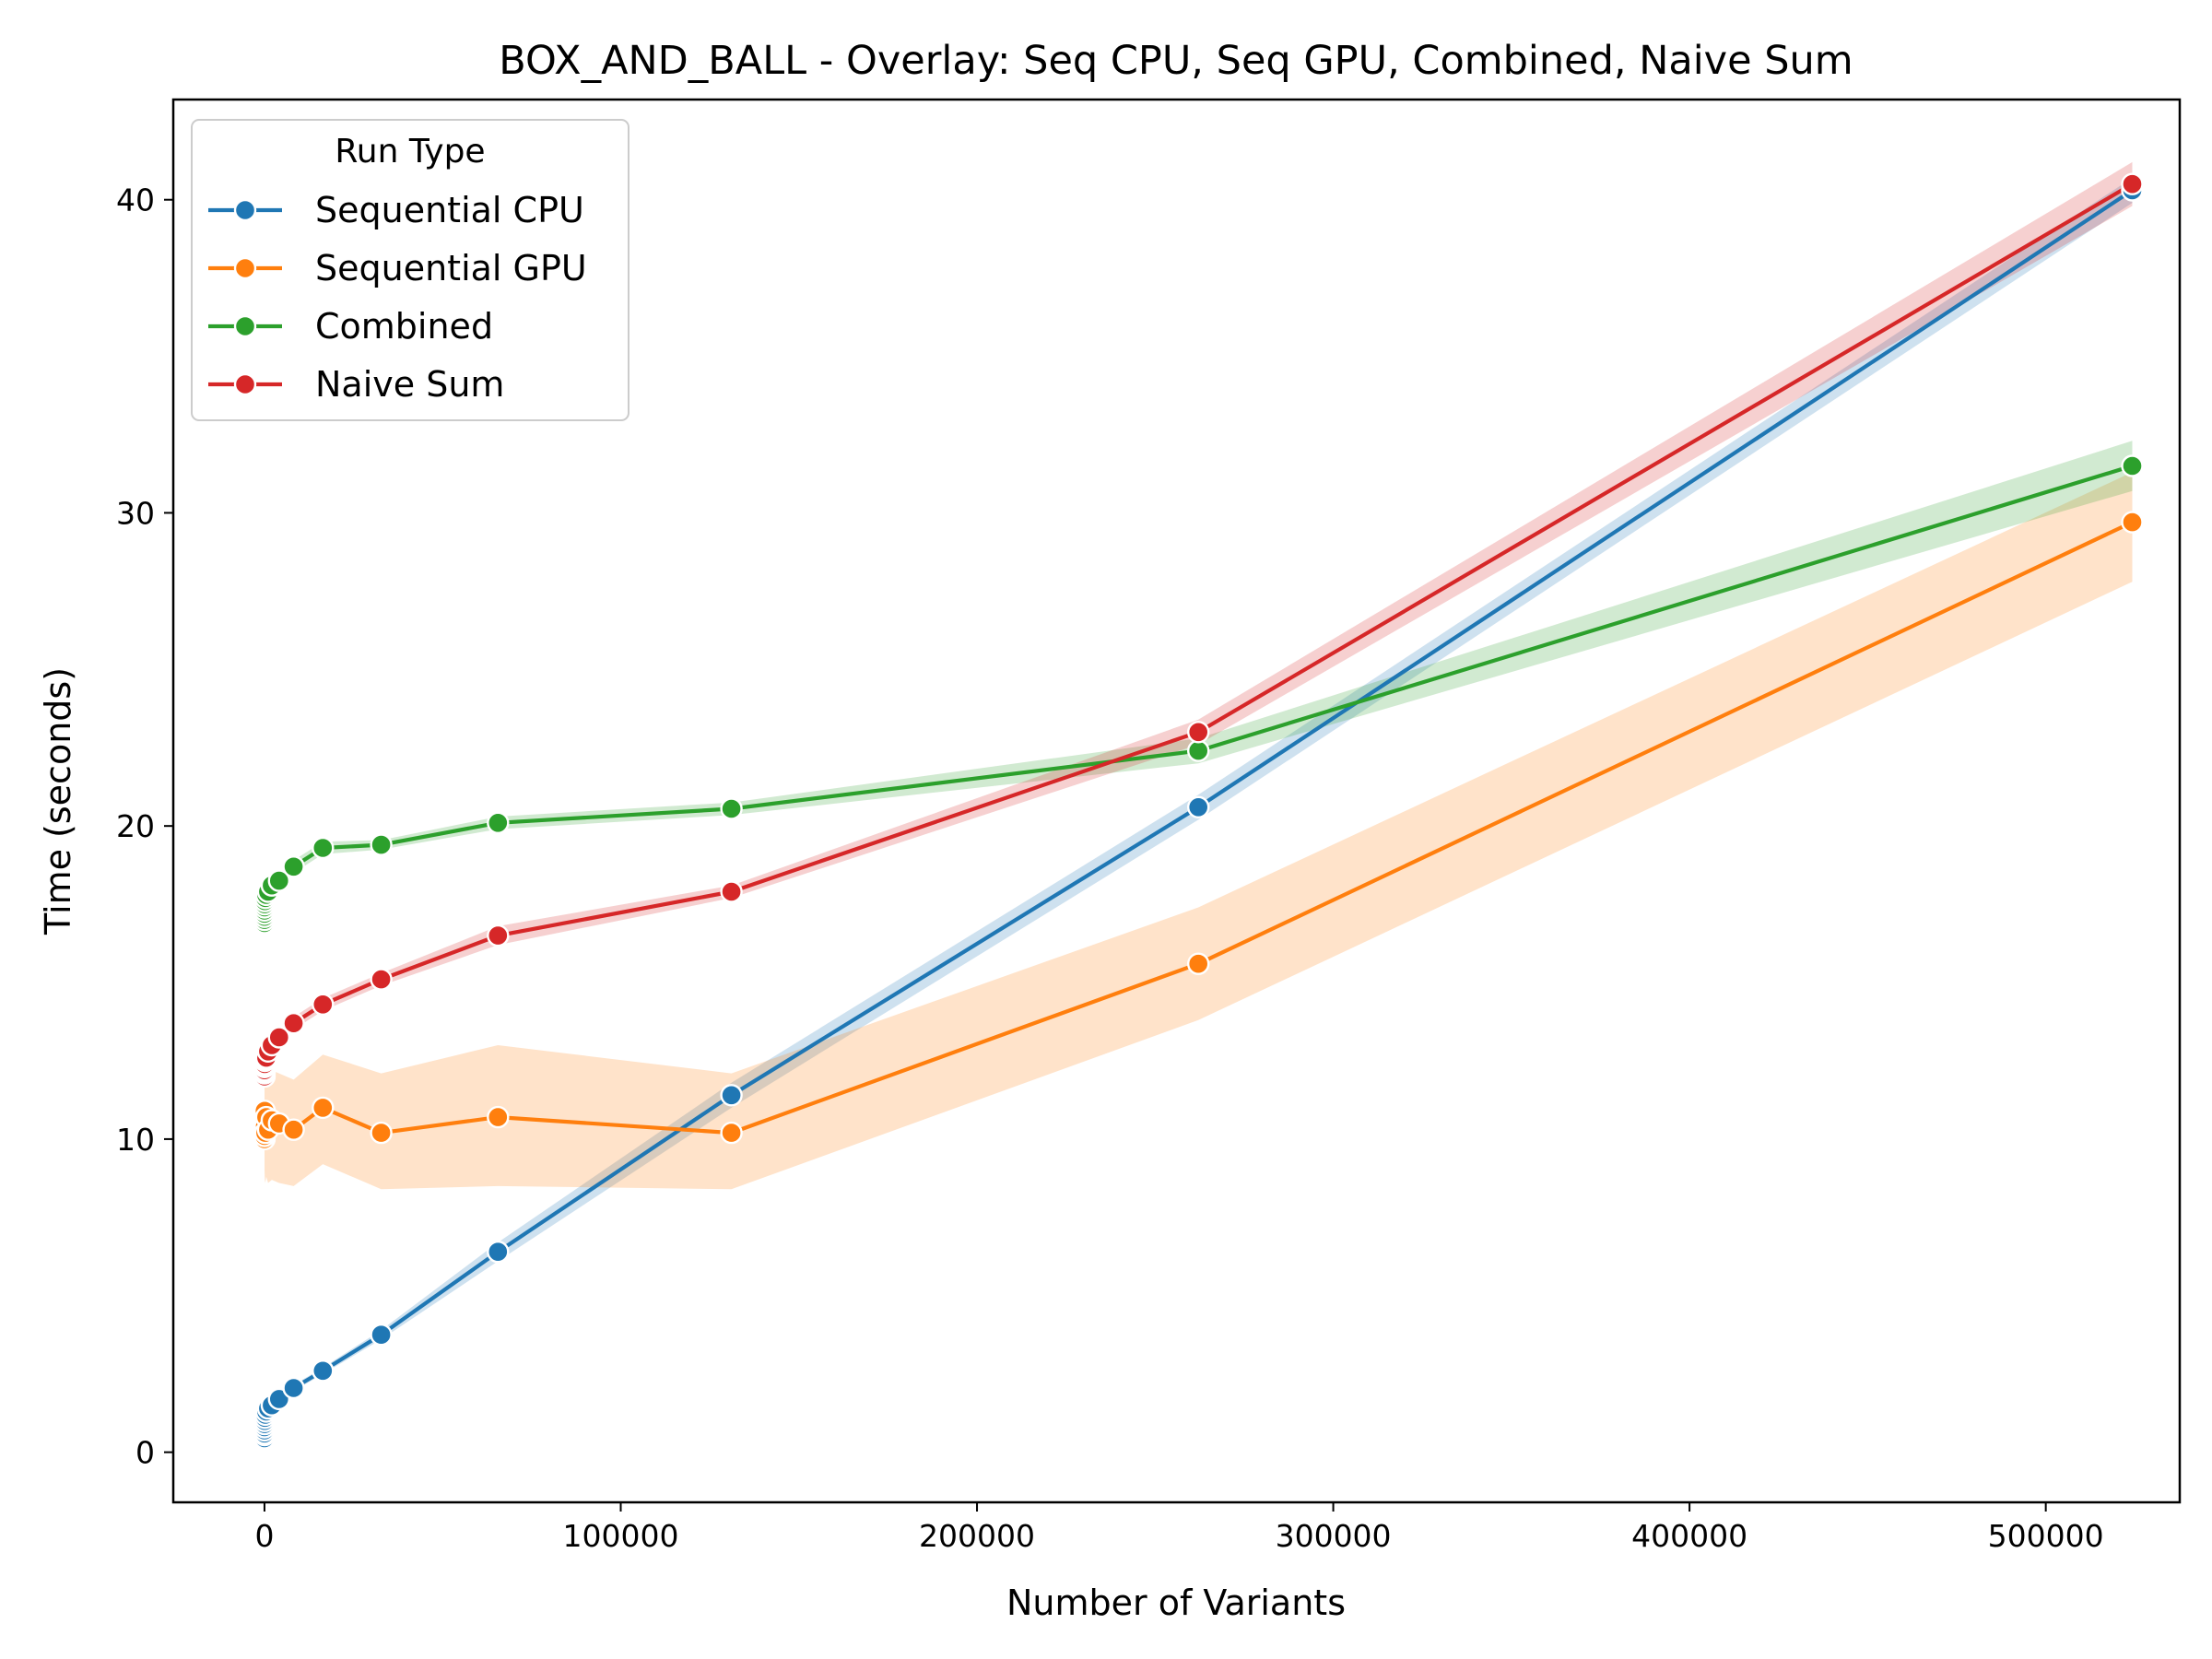 This screenshot has width=2212, height=1659. What do you see at coordinates (2046, 1536) in the screenshot?
I see `x-tick-label-500000: 500000` at bounding box center [2046, 1536].